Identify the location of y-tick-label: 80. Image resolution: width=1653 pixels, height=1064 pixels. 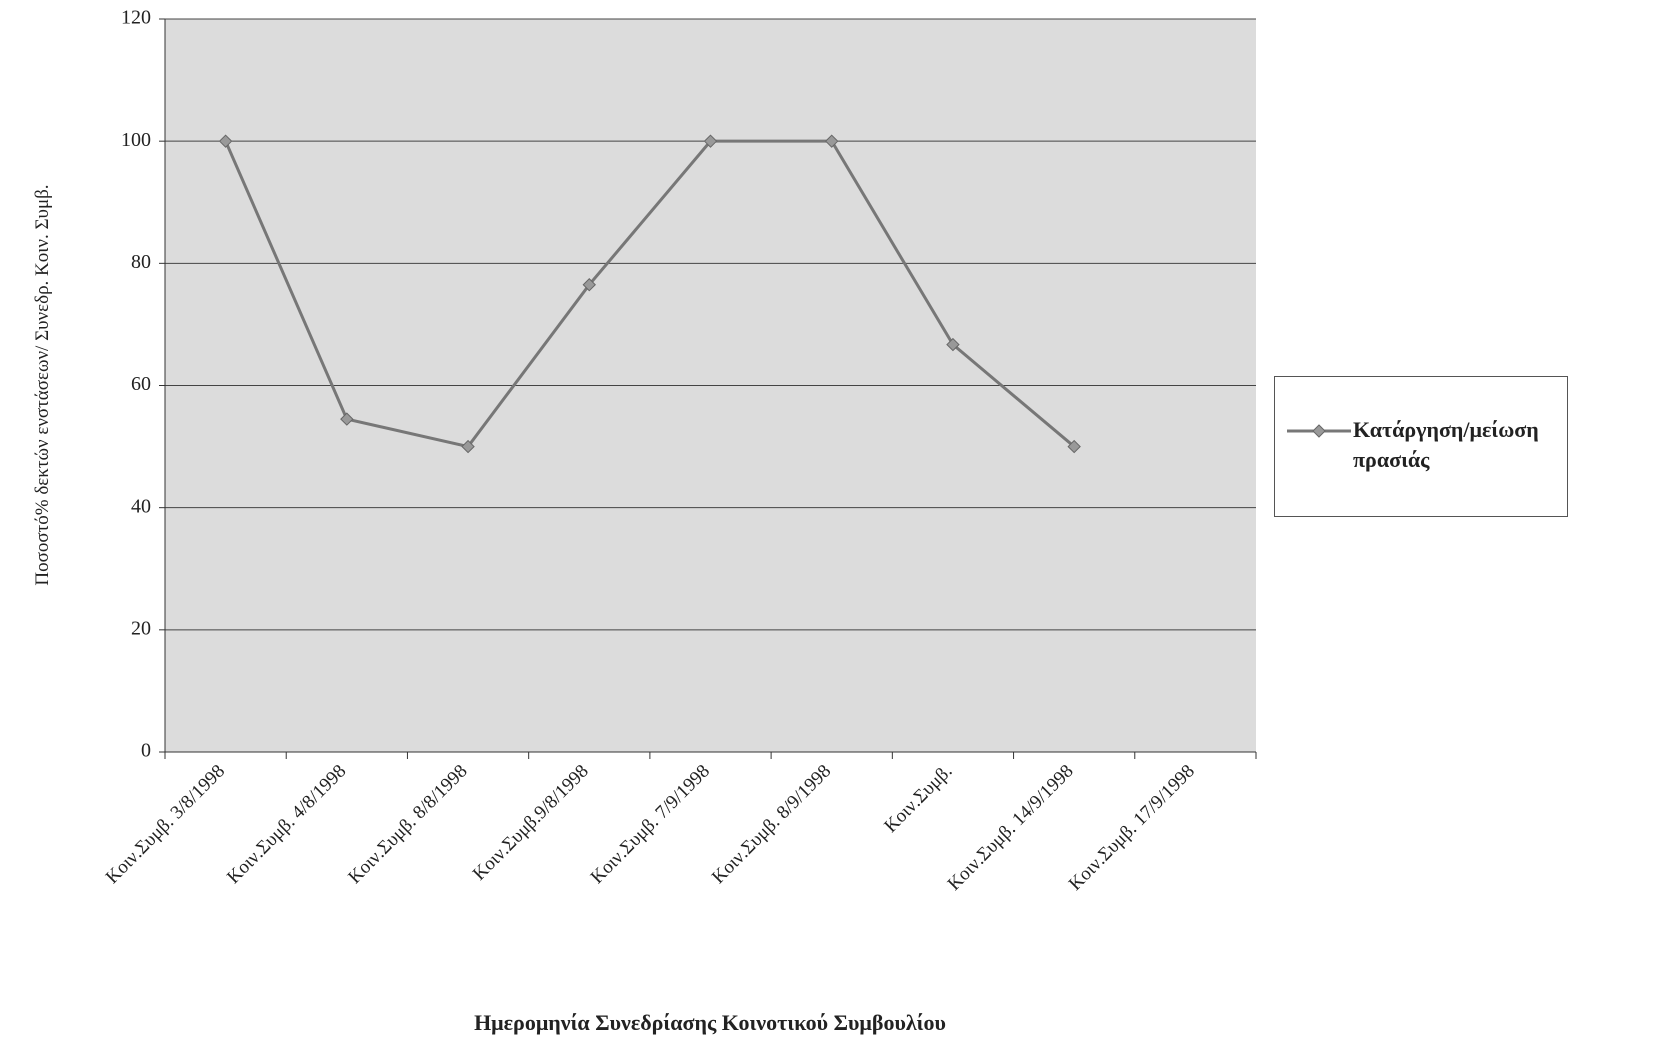
(141, 262).